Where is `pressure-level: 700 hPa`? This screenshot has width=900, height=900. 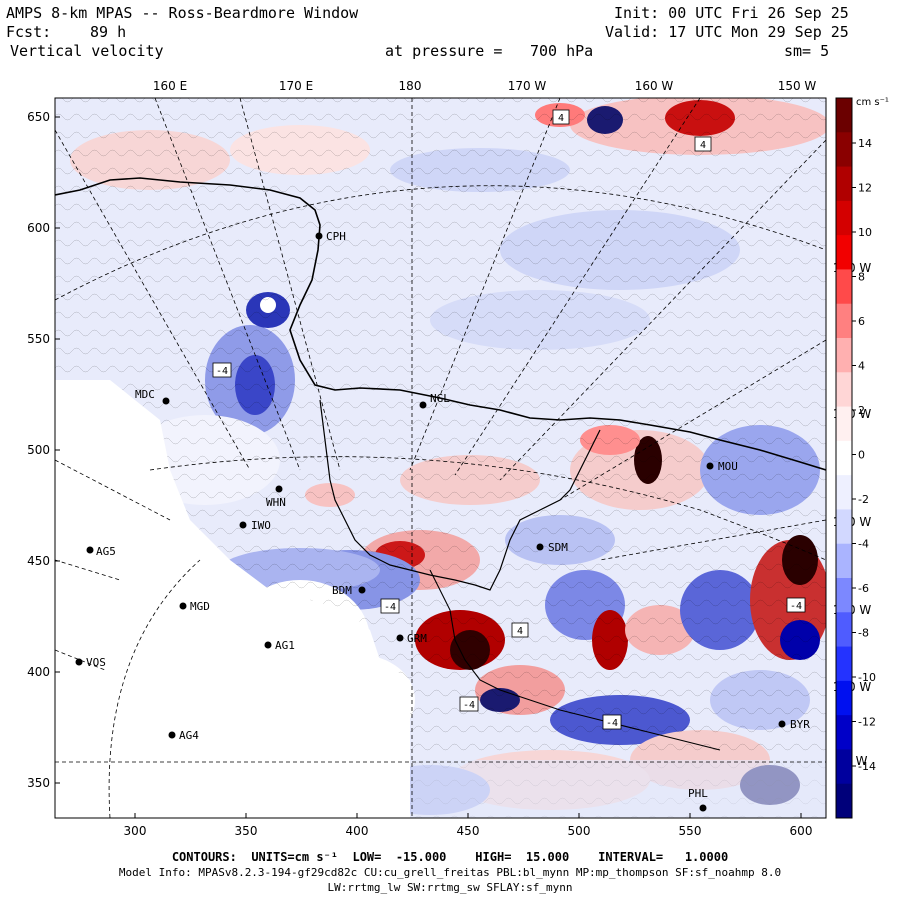 pressure-level: 700 hPa is located at coordinates (562, 51).